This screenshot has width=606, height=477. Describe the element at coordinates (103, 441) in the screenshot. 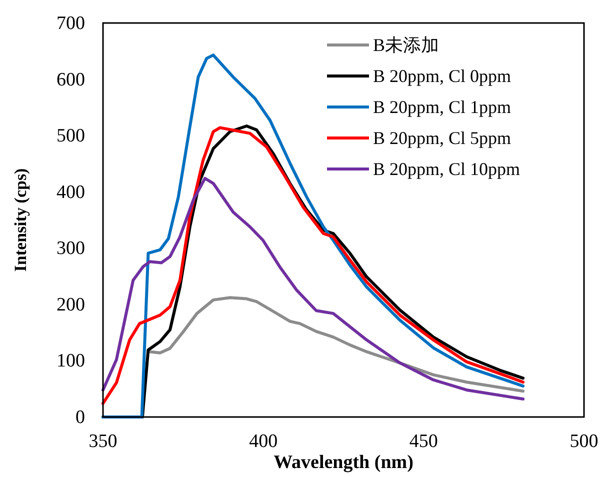

I see `x-tick-label: 350` at that location.